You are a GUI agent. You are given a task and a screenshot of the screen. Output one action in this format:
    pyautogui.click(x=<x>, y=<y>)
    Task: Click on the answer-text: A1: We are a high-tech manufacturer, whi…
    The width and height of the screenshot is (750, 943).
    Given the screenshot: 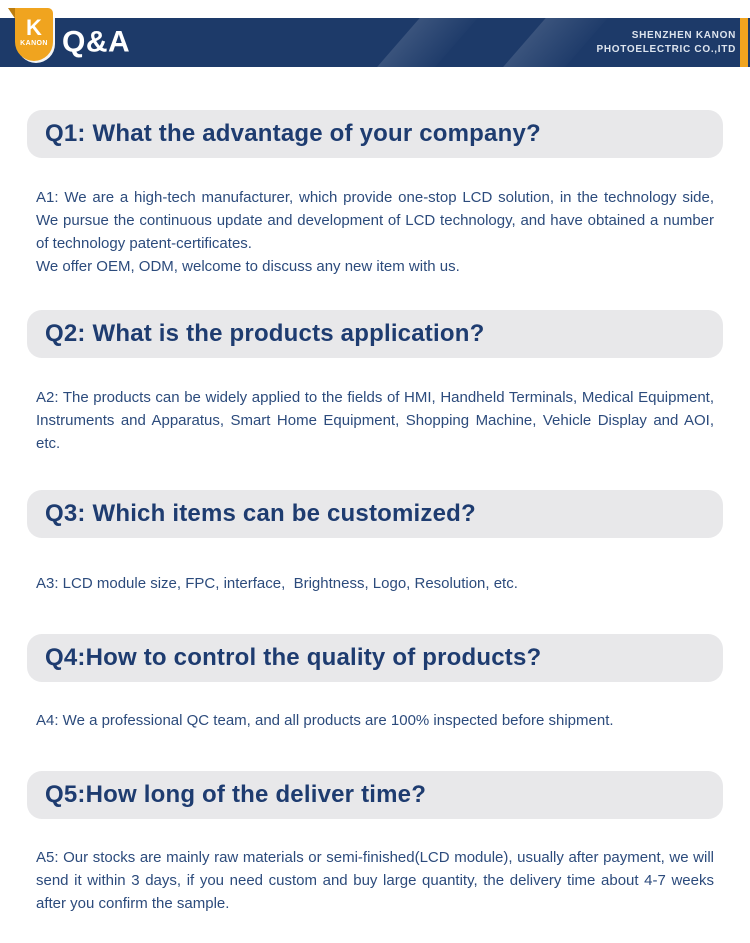 What is the action you would take?
    pyautogui.click(x=375, y=232)
    